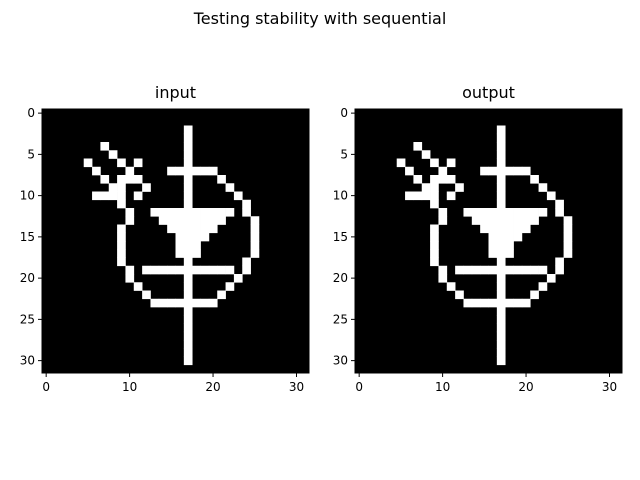 This screenshot has height=480, width=640. I want to click on output-cell-r28-c17, so click(501, 344).